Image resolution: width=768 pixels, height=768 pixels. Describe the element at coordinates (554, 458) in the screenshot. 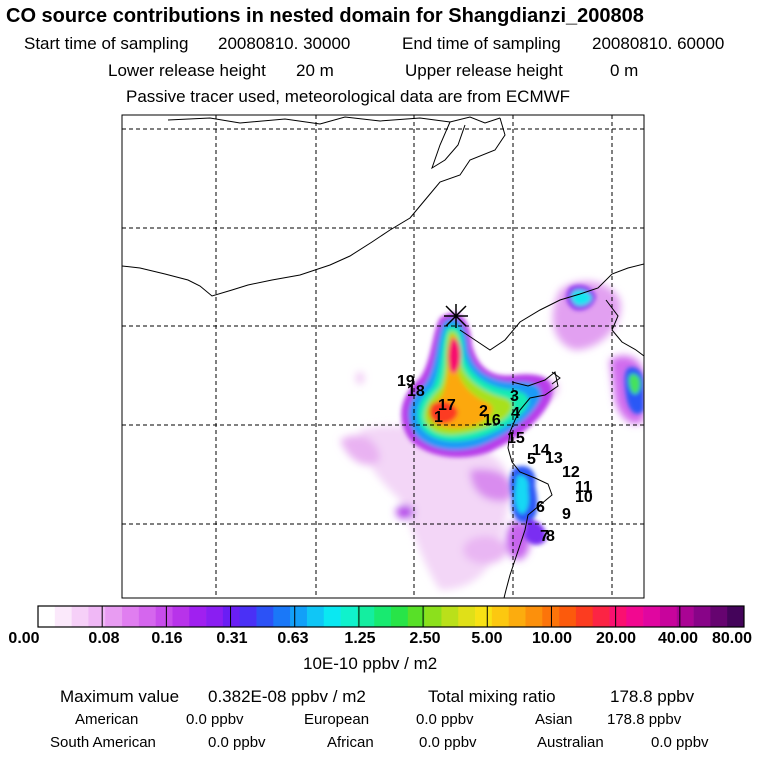

I see `region-label: 13` at that location.